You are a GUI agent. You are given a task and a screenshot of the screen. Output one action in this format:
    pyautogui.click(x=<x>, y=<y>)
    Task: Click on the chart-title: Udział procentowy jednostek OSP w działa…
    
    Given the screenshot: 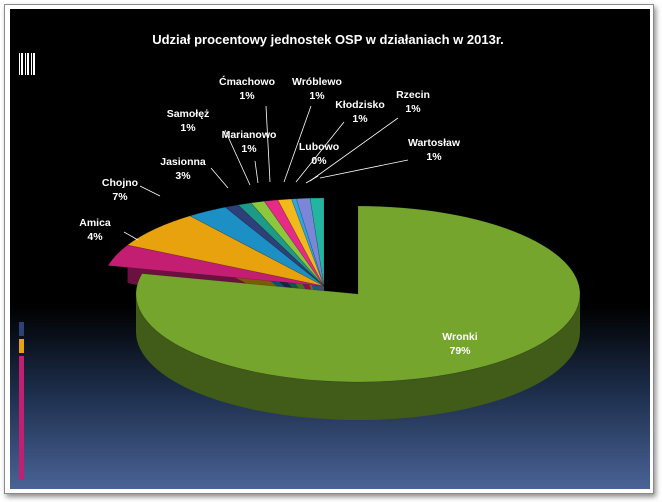 What is the action you would take?
    pyautogui.click(x=328, y=39)
    